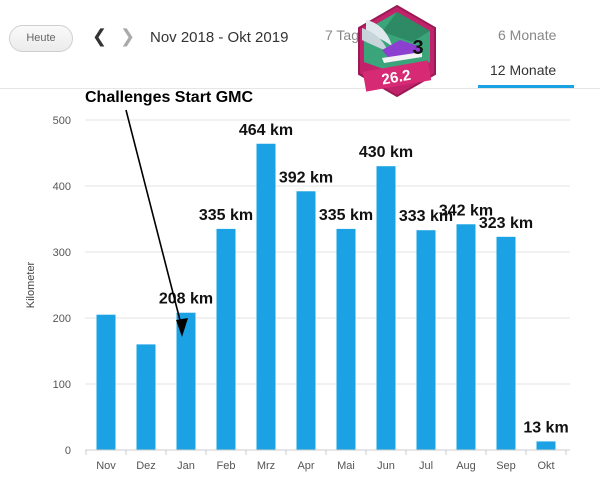 The height and width of the screenshot is (488, 600). I want to click on x-tick-label: Feb, so click(226, 466).